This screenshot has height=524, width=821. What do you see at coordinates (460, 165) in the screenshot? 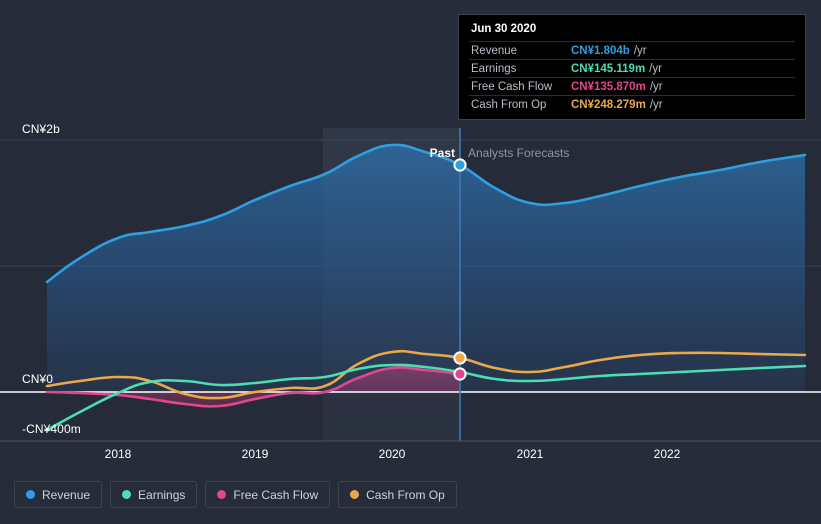
I see `marker-revenue` at bounding box center [460, 165].